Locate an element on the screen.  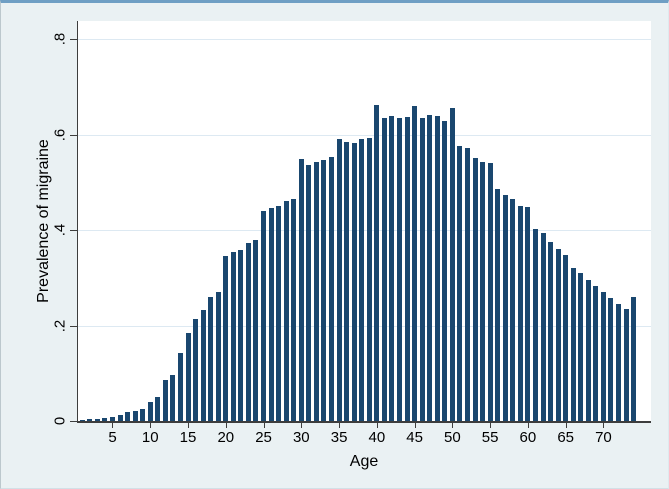
x-tick-label-50: 50 is located at coordinates (452, 437).